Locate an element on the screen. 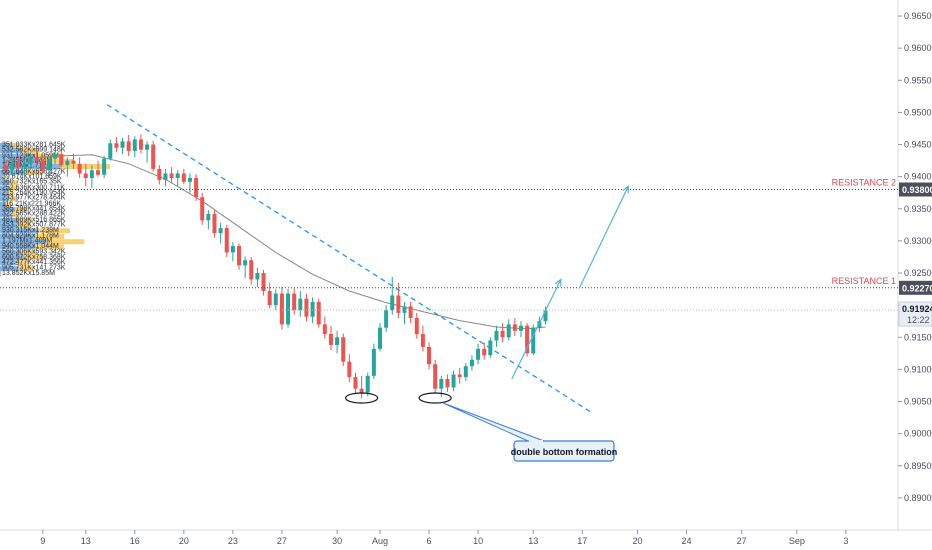  volume-profile-label: 215.264Kx190.954K is located at coordinates (34, 193).